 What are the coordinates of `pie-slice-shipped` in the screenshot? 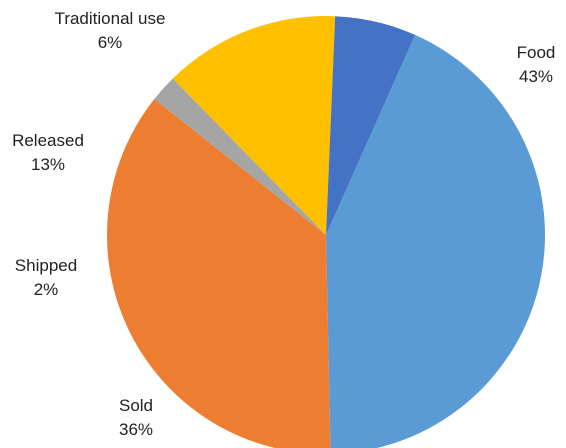 It's located at (240, 156).